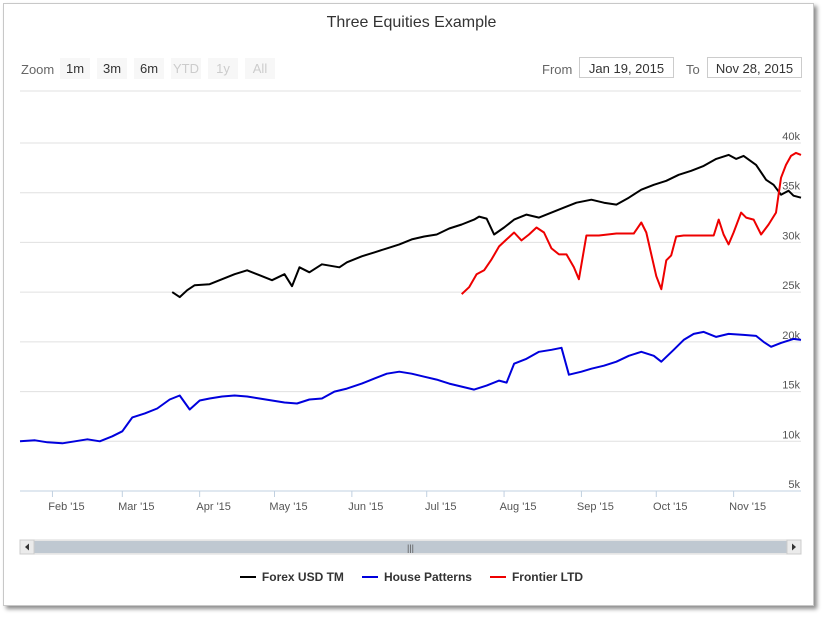 The width and height of the screenshot is (823, 618). I want to click on x-tick-label: Nov '15, so click(747, 507).